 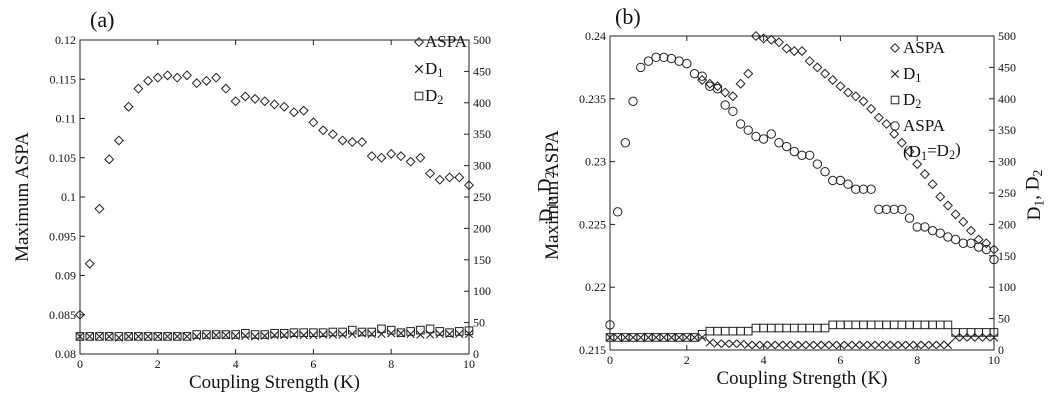 I want to click on label-subscript: 2, so click(x=1037, y=173).